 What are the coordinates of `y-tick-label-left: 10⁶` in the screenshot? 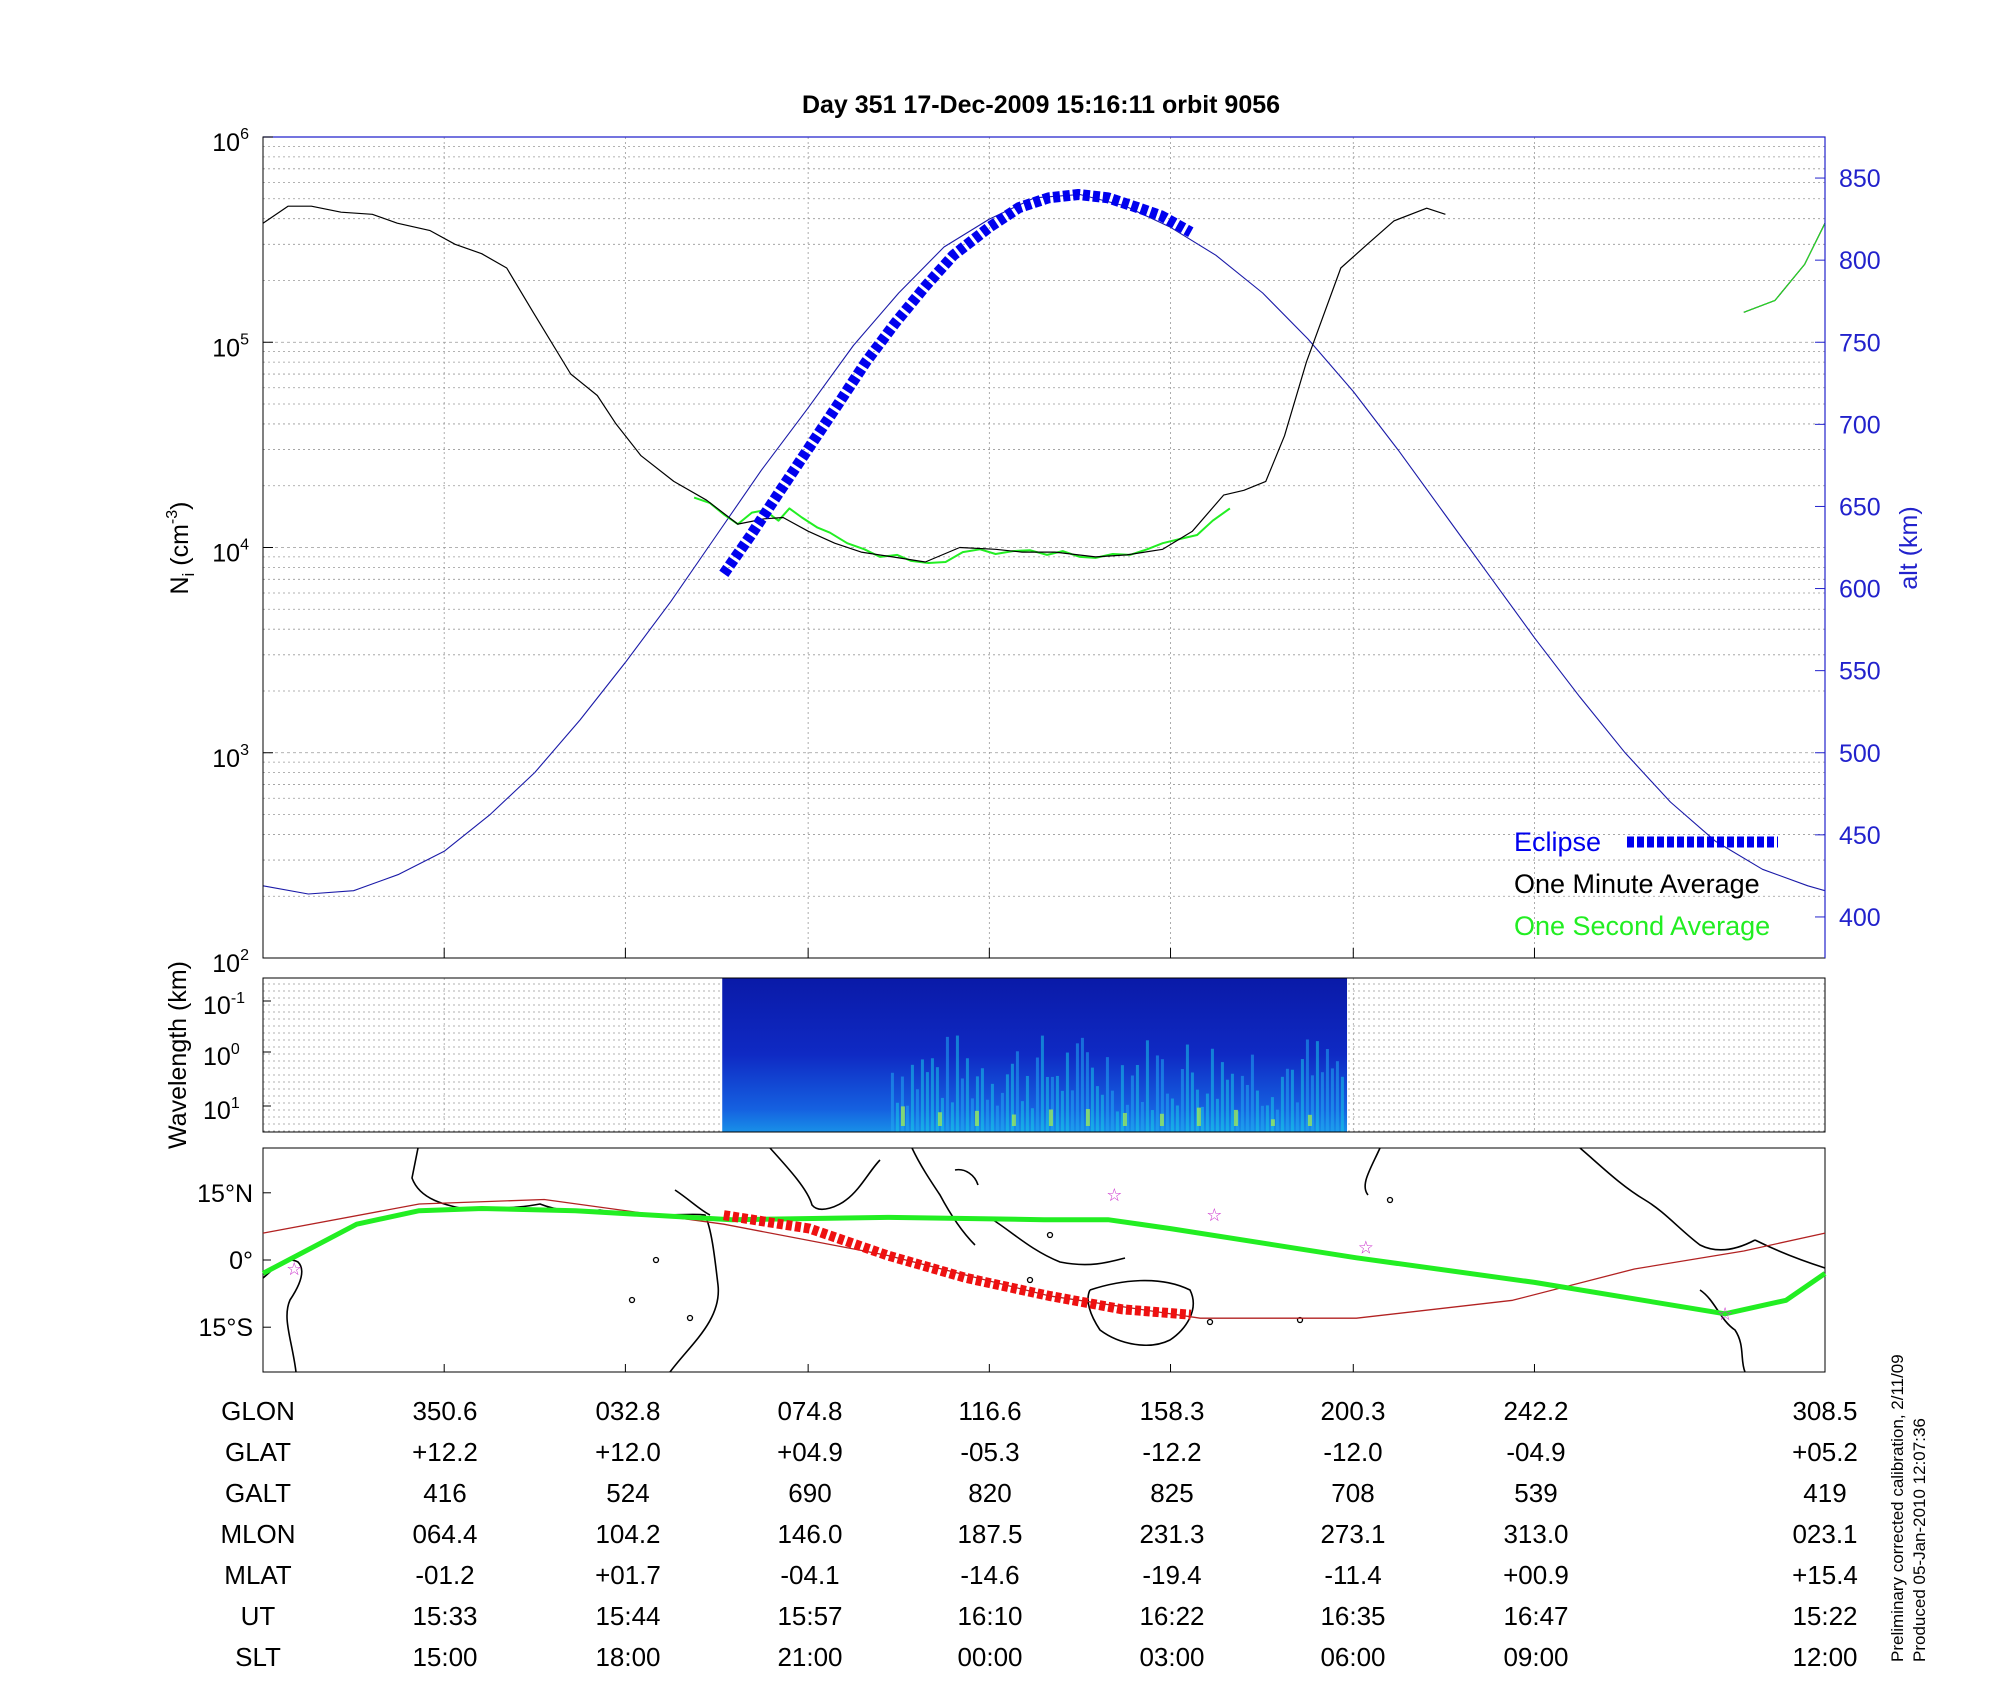 It's located at (230, 141).